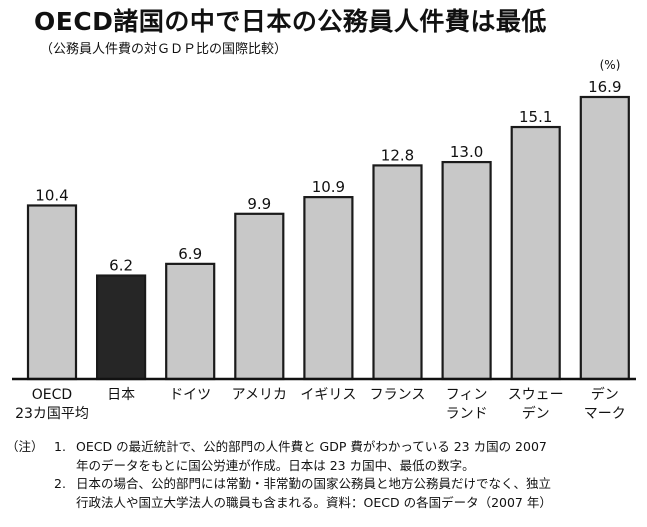  What do you see at coordinates (398, 395) in the screenshot?
I see `category-label: フランス` at bounding box center [398, 395].